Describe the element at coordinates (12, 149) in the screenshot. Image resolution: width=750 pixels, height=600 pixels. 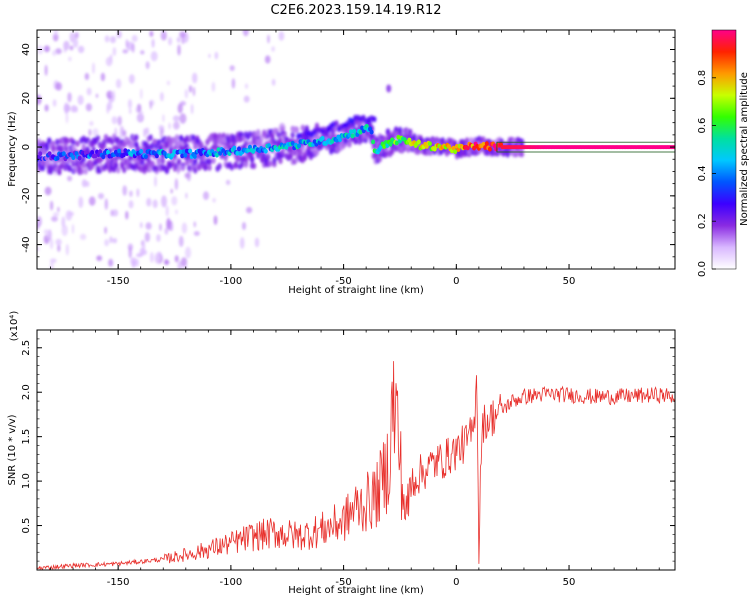
I see `spectrogram-ylabel: Frequency (Hz)` at that location.